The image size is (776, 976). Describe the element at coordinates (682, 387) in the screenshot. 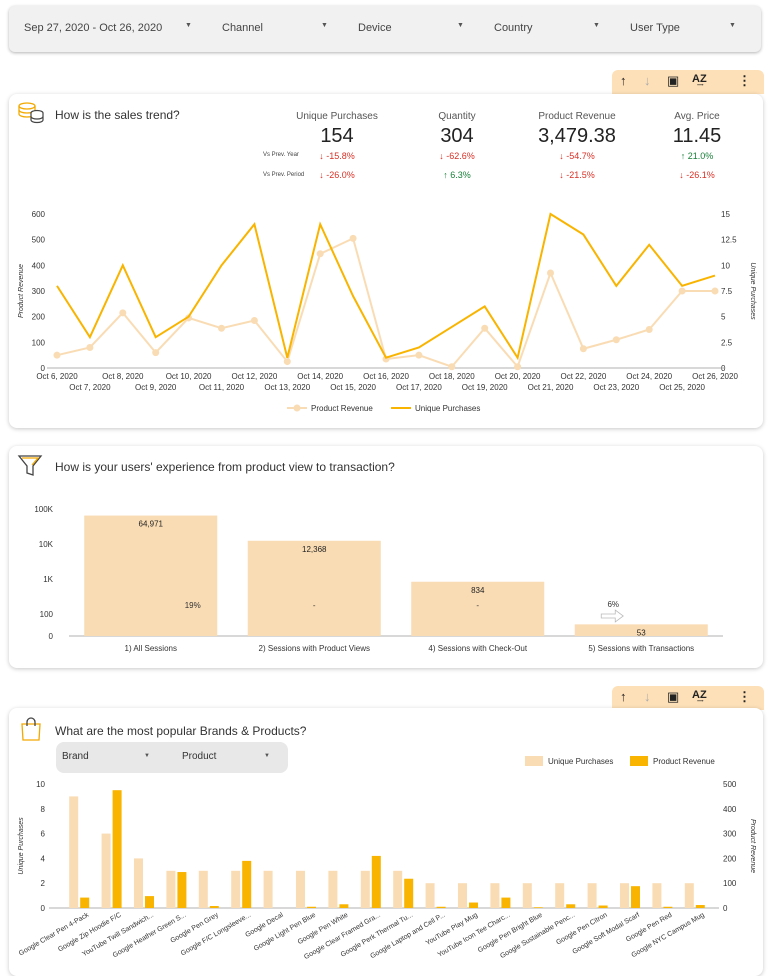

I see `x-tick-label: Oct 25, 2020` at that location.